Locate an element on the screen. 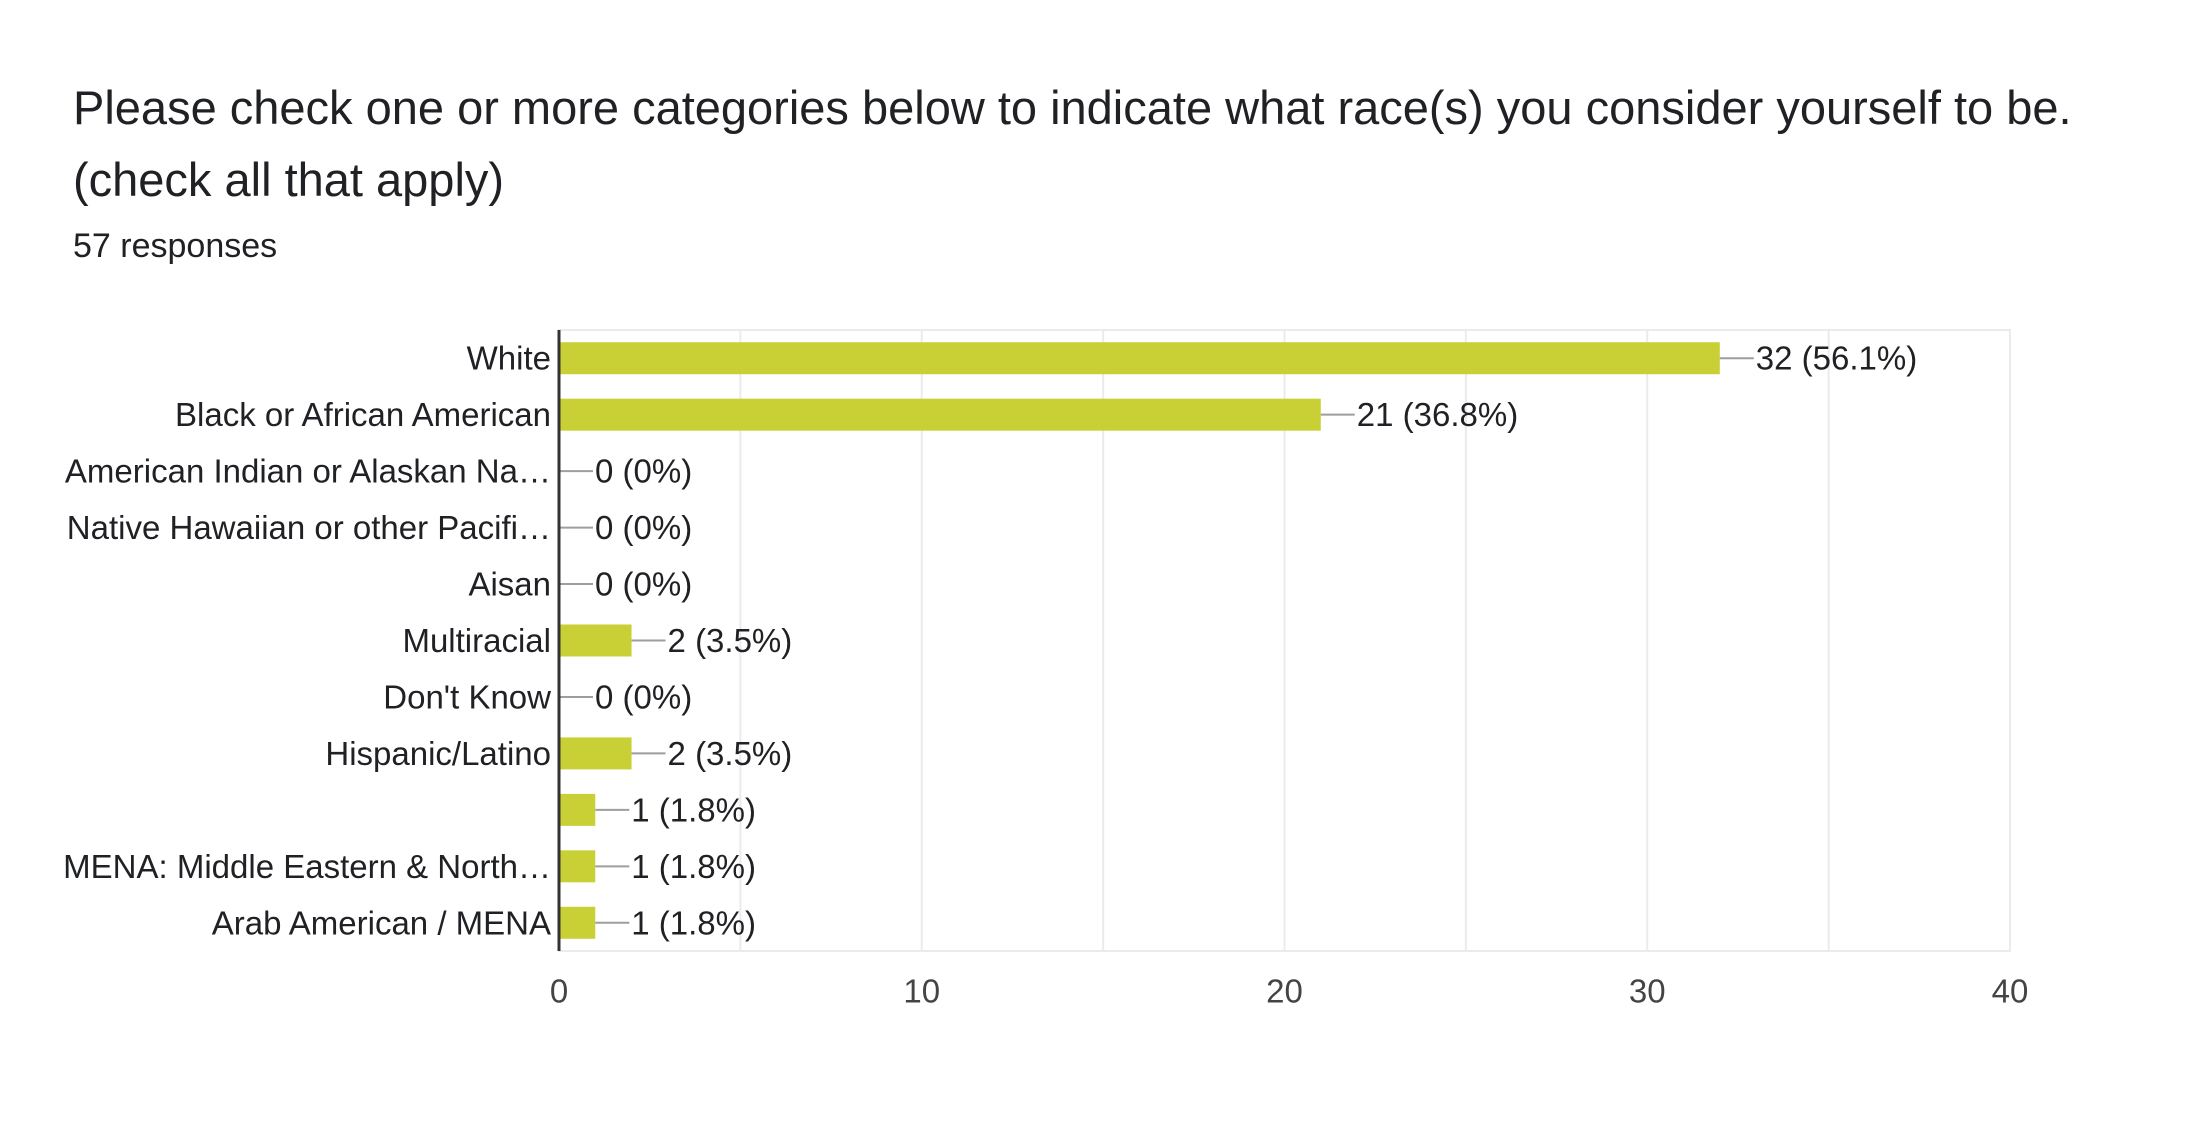  x-tick-label: 0 is located at coordinates (559, 991).